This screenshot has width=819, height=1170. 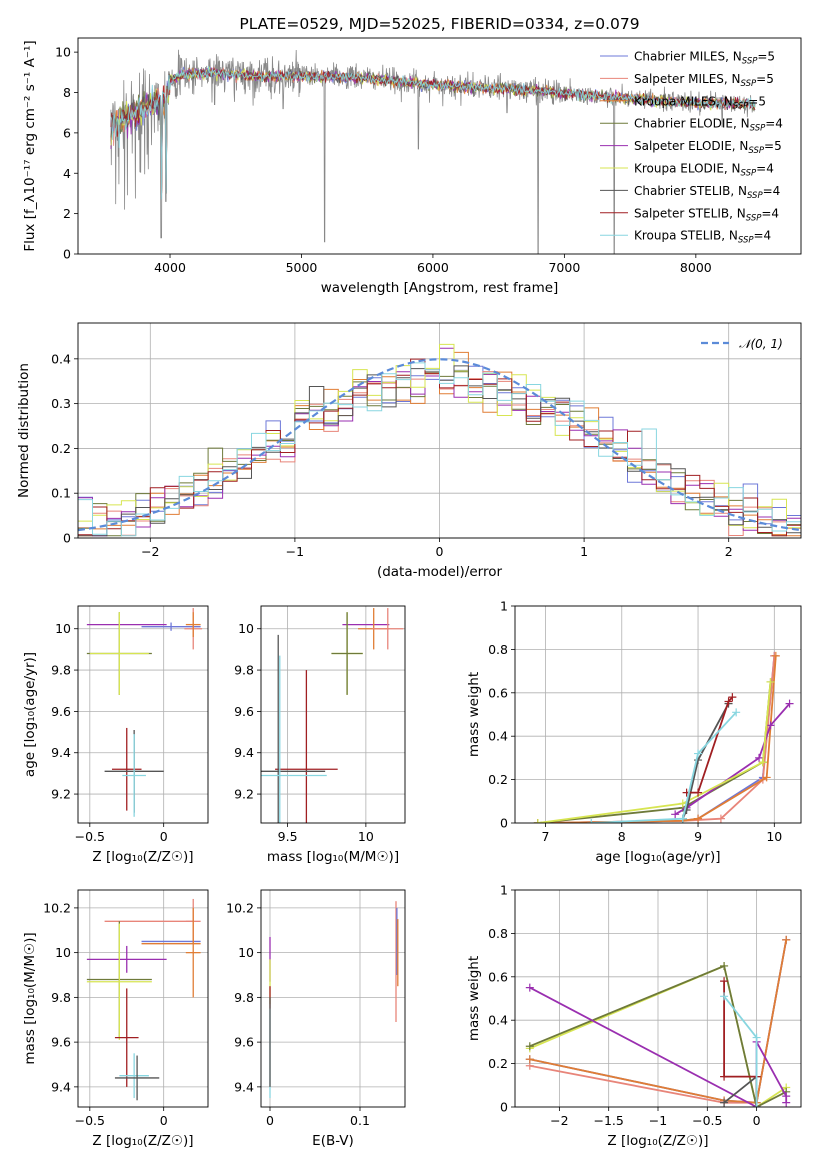 I want to click on residuals-ticks: −2 −1 0 1 2 0 0.1 0.2 0.3 0.4, so click(x=392, y=455).